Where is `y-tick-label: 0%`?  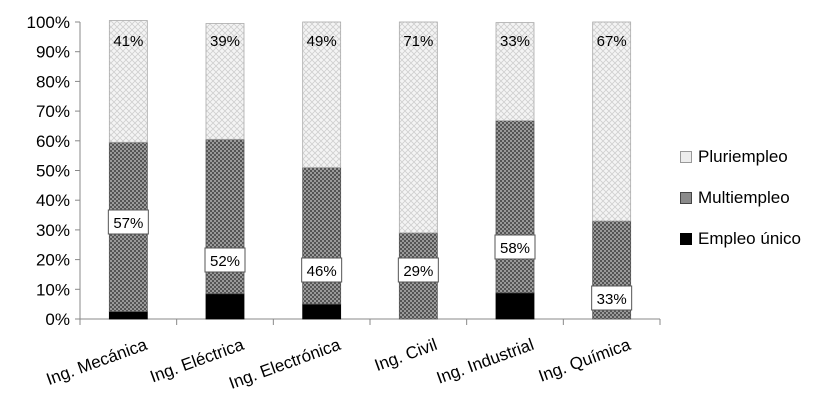
y-tick-label: 0% is located at coordinates (57, 319).